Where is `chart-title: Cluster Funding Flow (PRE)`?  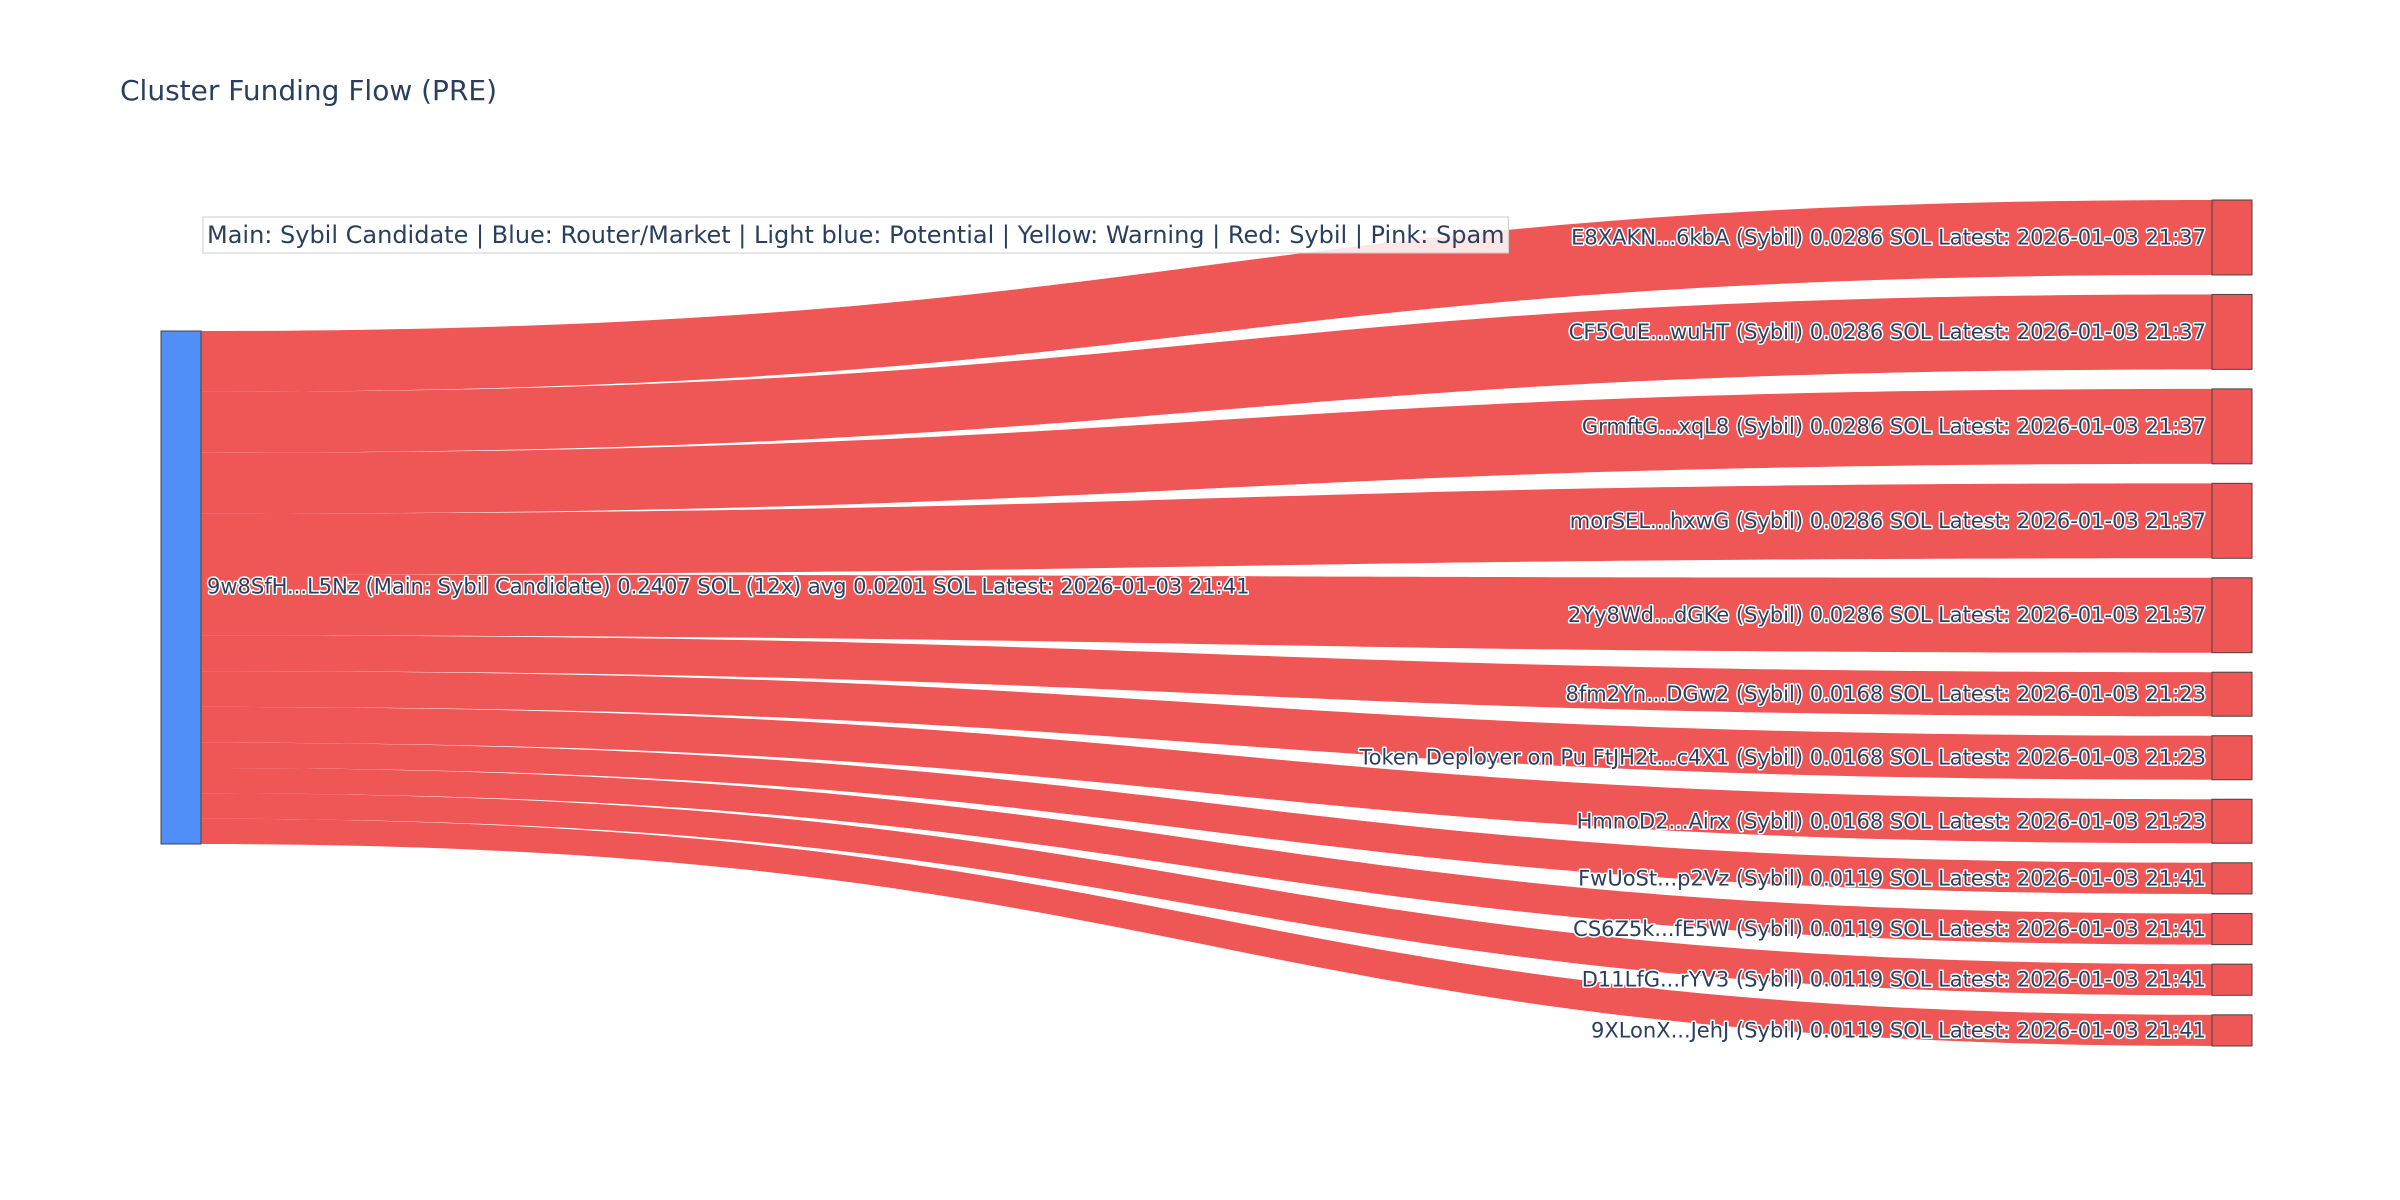 chart-title: Cluster Funding Flow (PRE) is located at coordinates (308, 90).